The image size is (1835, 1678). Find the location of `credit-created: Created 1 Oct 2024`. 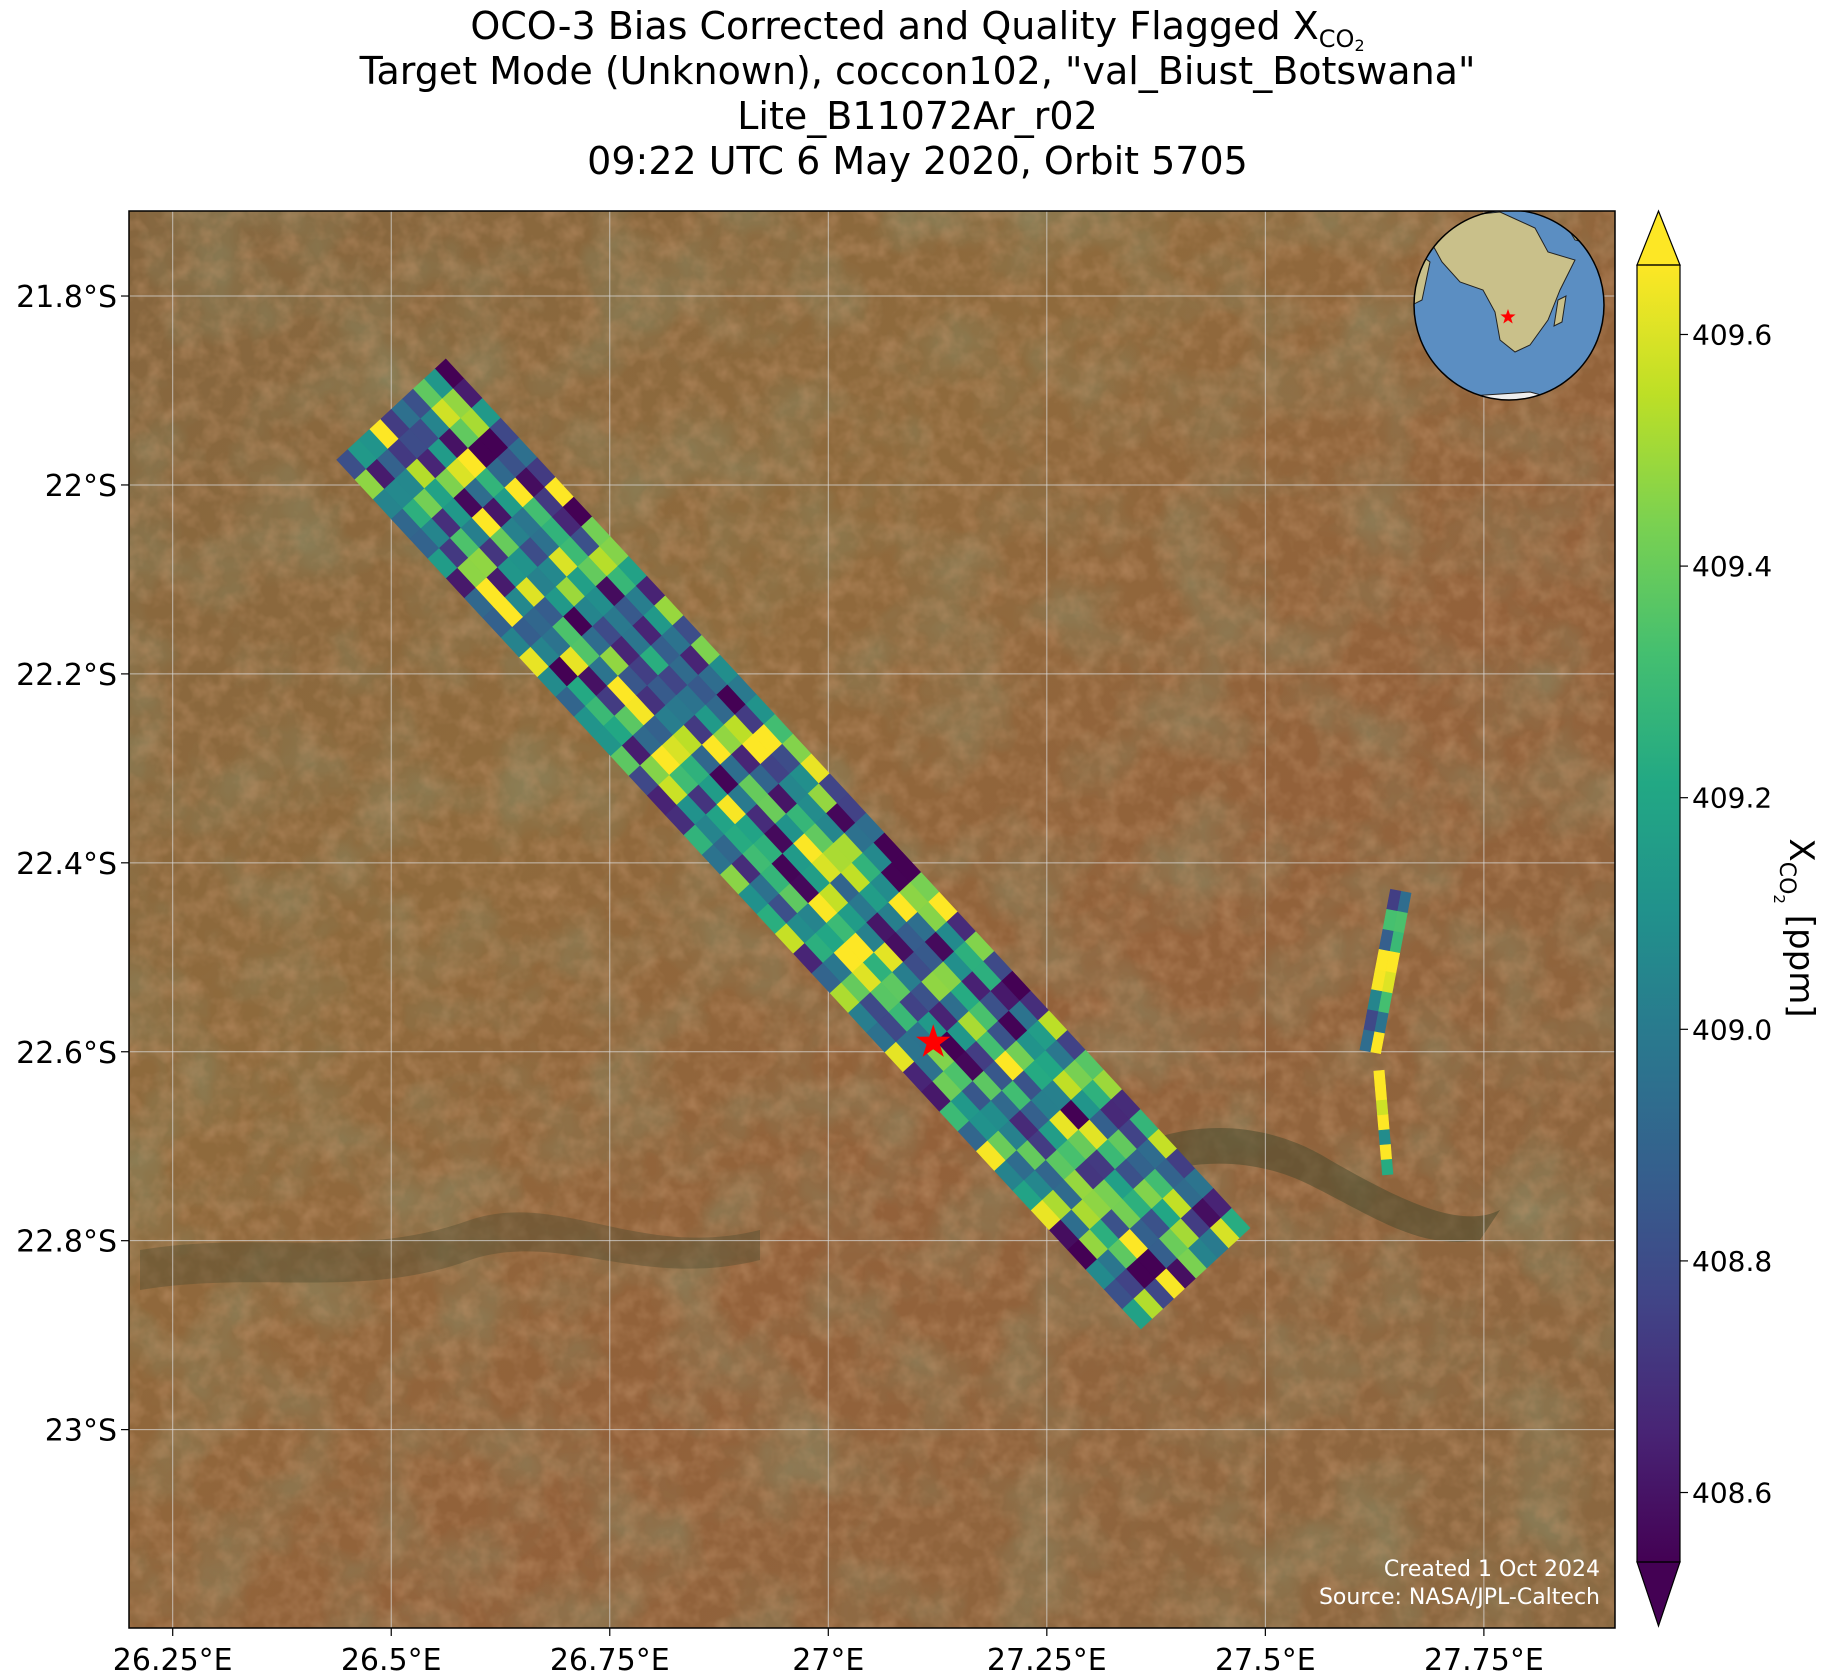

credit-created: Created 1 Oct 2024 is located at coordinates (1491, 1569).